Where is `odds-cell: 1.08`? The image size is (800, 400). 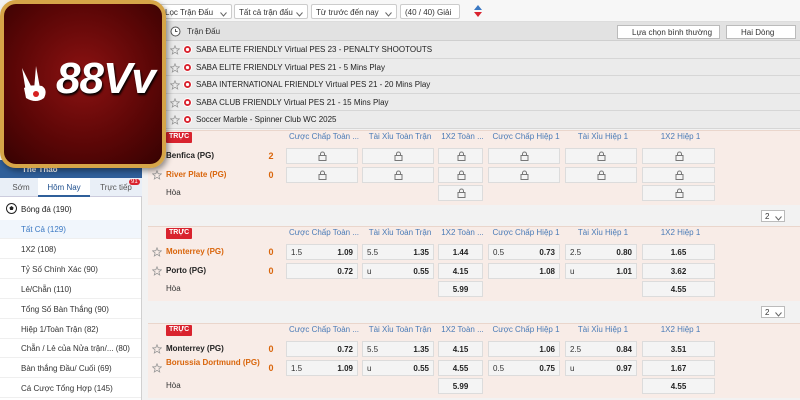 odds-cell: 1.08 is located at coordinates (524, 270).